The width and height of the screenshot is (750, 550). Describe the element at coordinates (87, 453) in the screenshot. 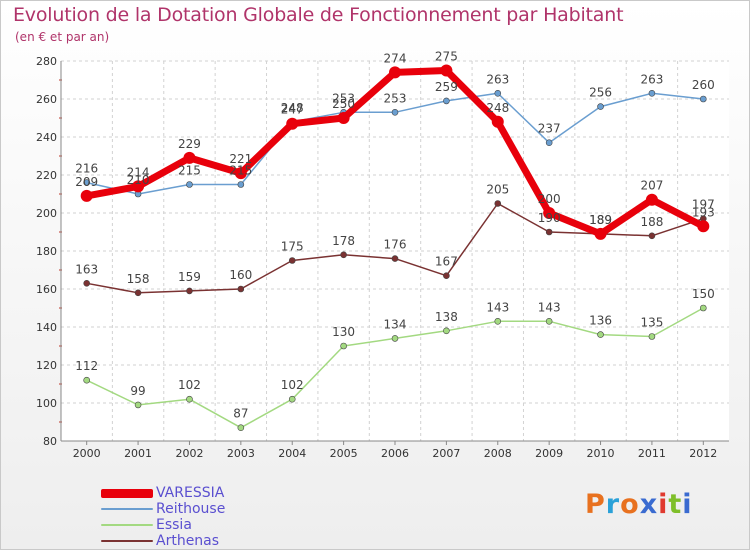

I see `x-tick-label: 2000` at that location.